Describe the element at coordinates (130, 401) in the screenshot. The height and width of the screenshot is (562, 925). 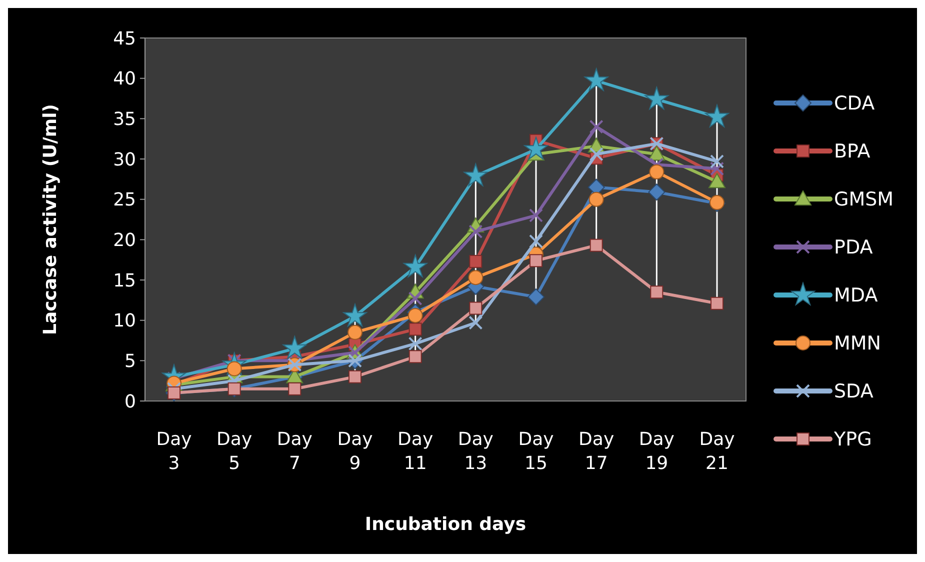
I see `y-tick-label: 0` at that location.